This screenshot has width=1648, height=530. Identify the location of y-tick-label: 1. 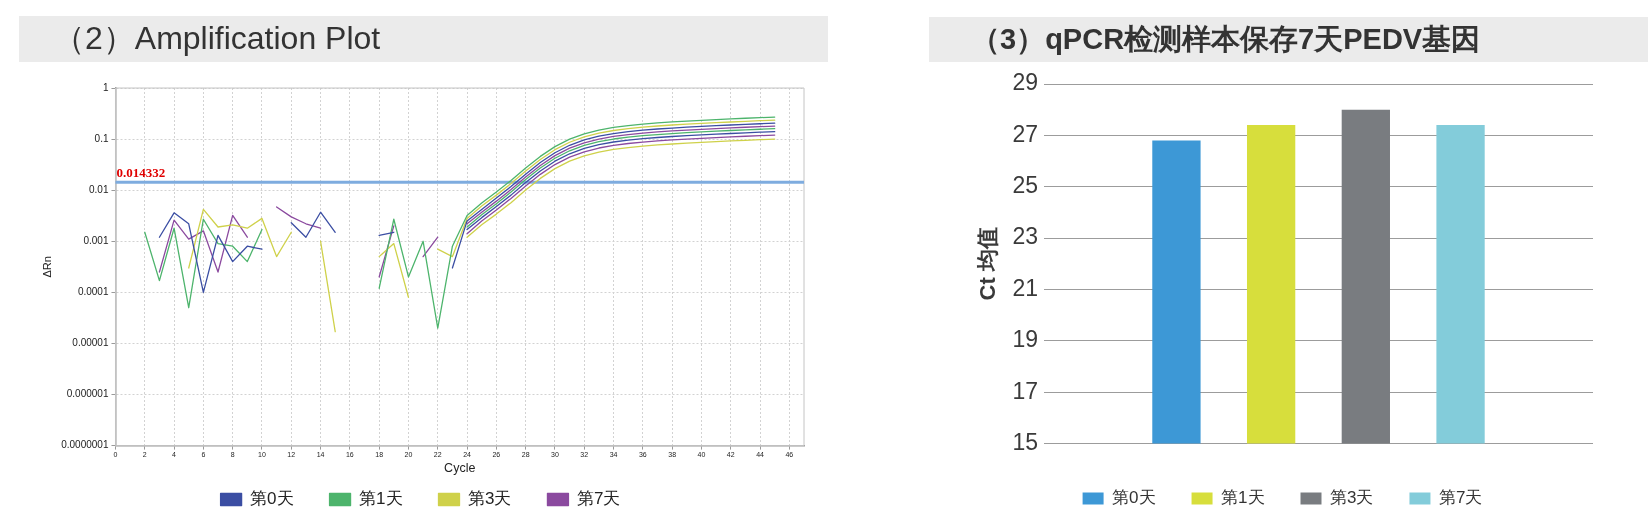
(105, 87).